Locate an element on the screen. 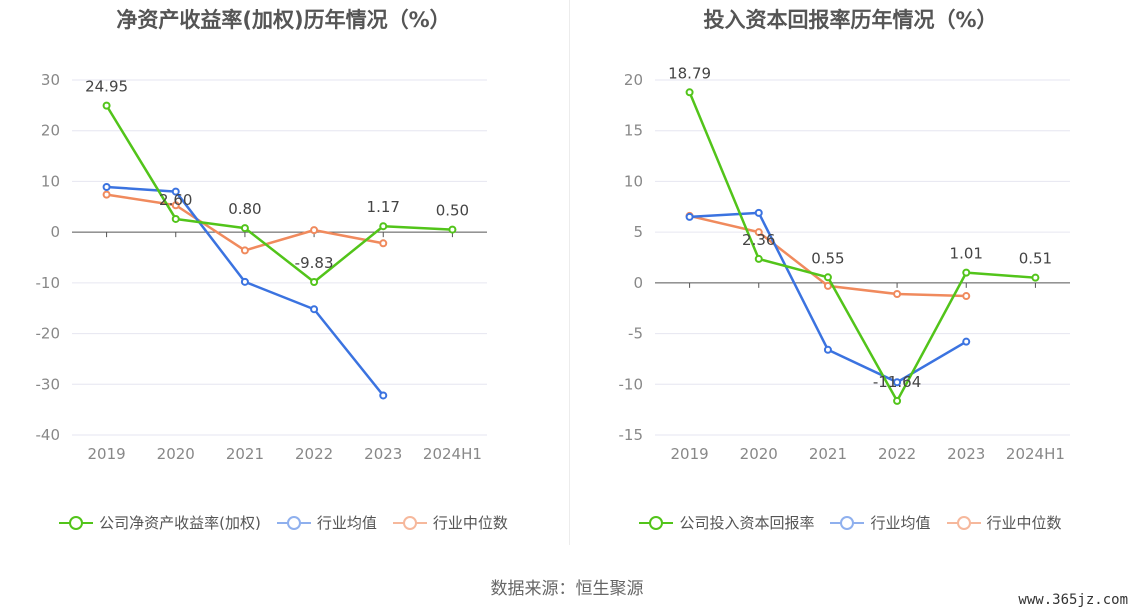 The image size is (1134, 612). y-tick-label: -30 is located at coordinates (48, 384).